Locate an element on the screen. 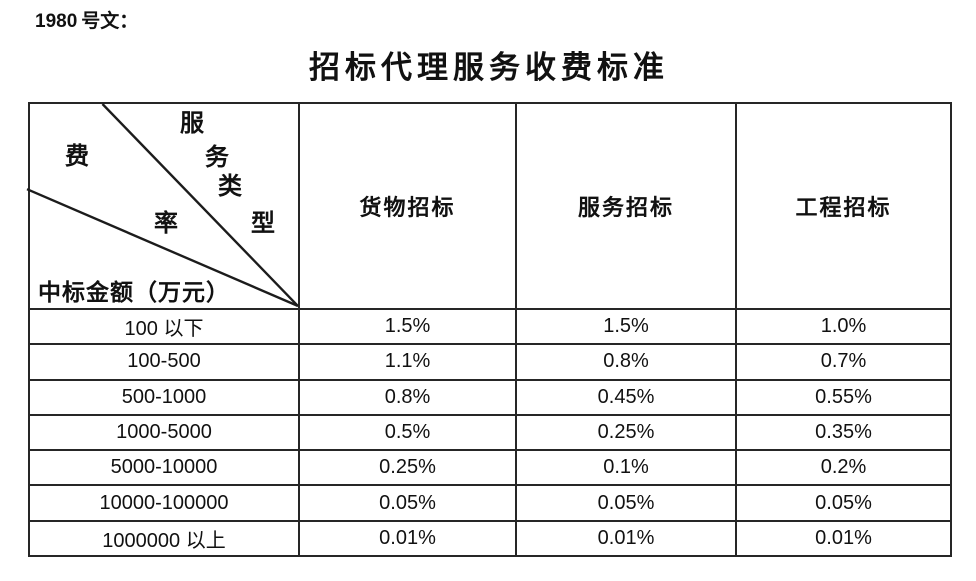 This screenshot has height=581, width=976. amount-range-cell: 5000-10000 is located at coordinates (164, 468).